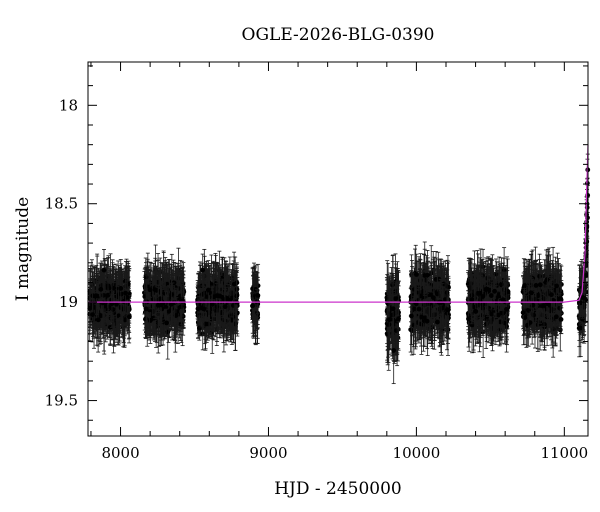  What do you see at coordinates (338, 489) in the screenshot?
I see `x-axis-label: HJD - 2450000` at bounding box center [338, 489].